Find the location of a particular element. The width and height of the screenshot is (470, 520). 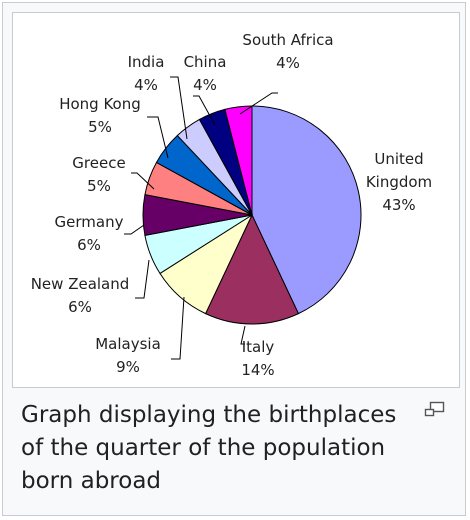

slice-label-united-kingdom: Kingdom is located at coordinates (399, 182).